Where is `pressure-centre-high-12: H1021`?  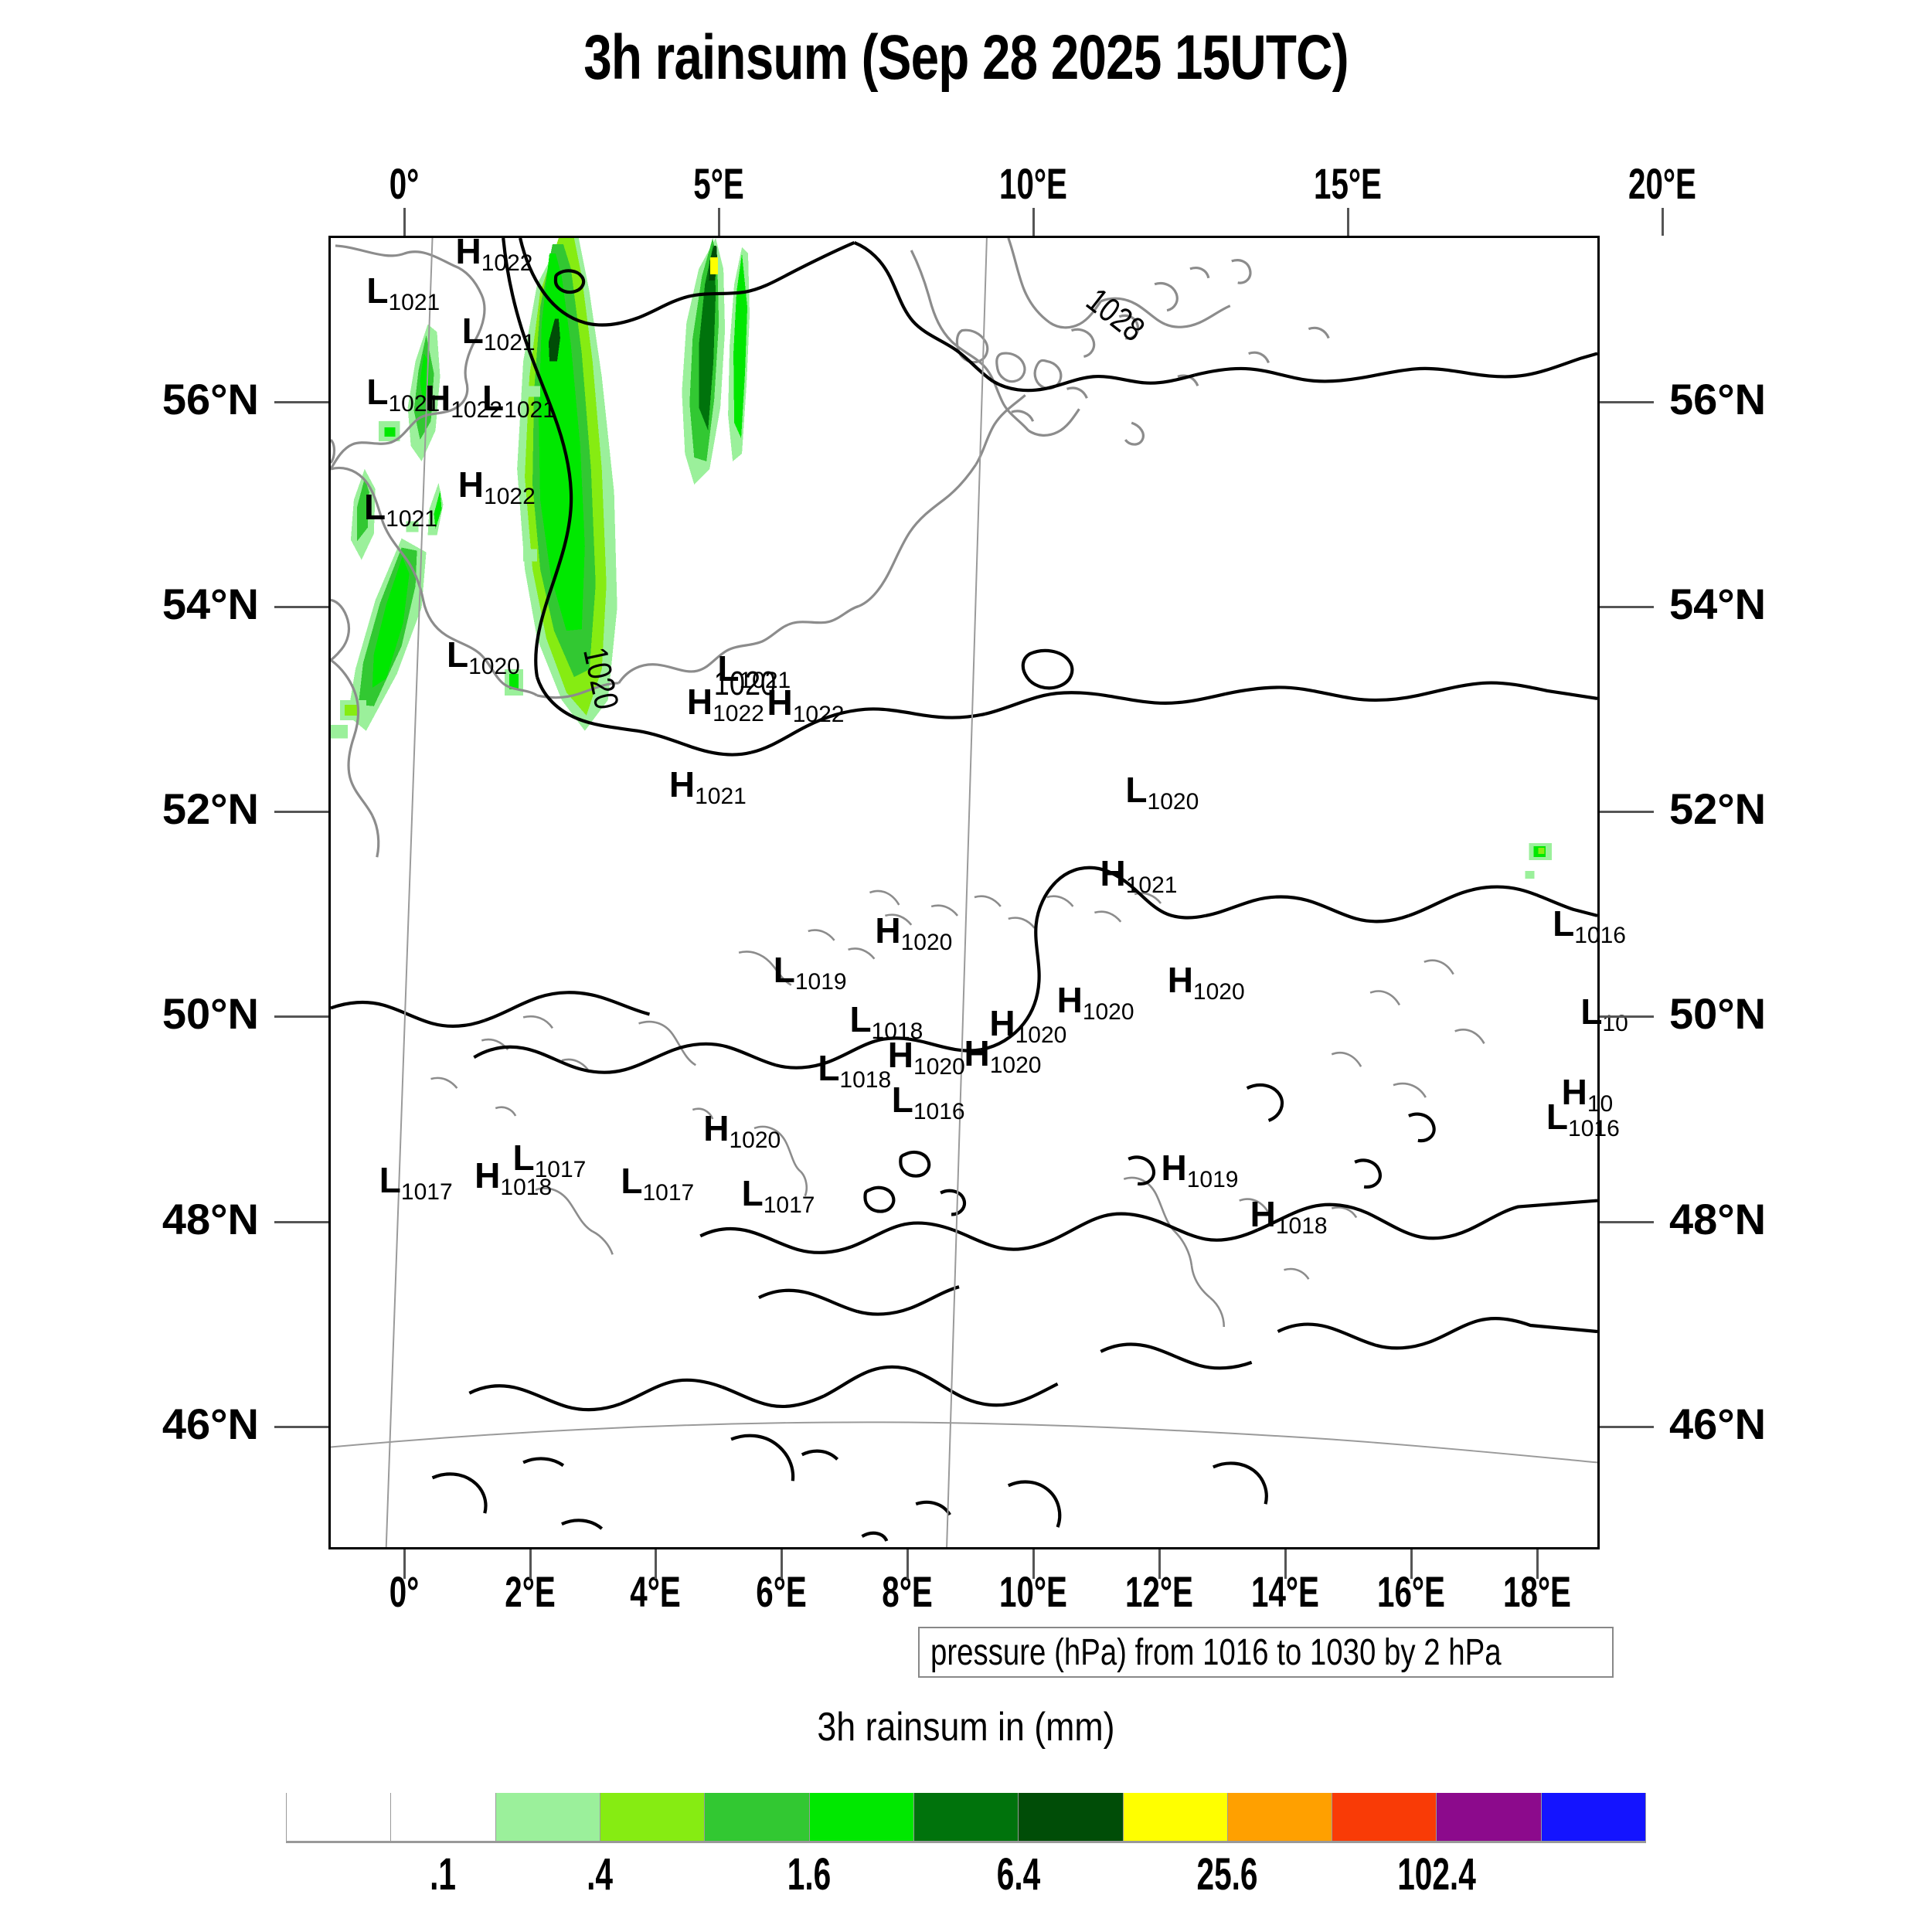
pressure-centre-high-12: H1021 is located at coordinates (708, 786).